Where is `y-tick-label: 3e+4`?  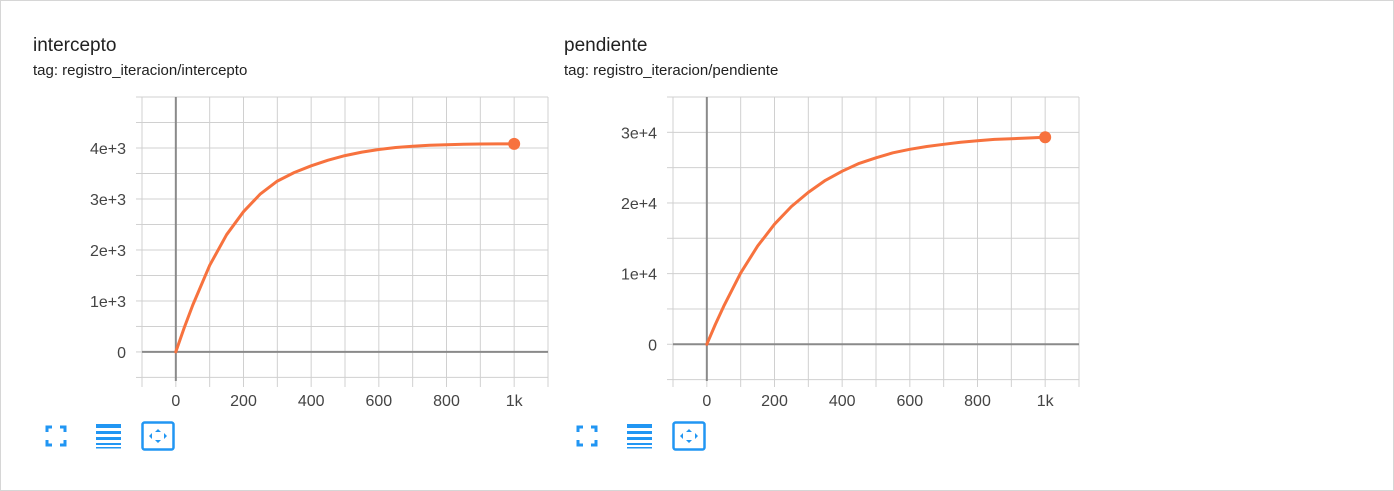
y-tick-label: 3e+4 is located at coordinates (639, 133).